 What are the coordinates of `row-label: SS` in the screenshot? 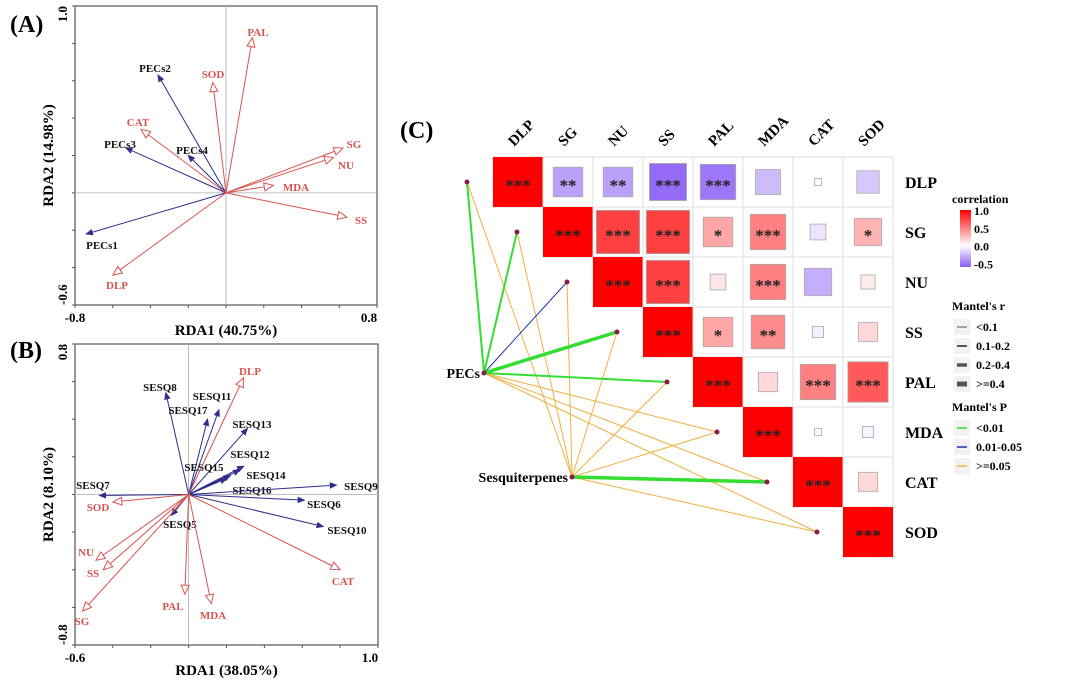 It's located at (914, 333).